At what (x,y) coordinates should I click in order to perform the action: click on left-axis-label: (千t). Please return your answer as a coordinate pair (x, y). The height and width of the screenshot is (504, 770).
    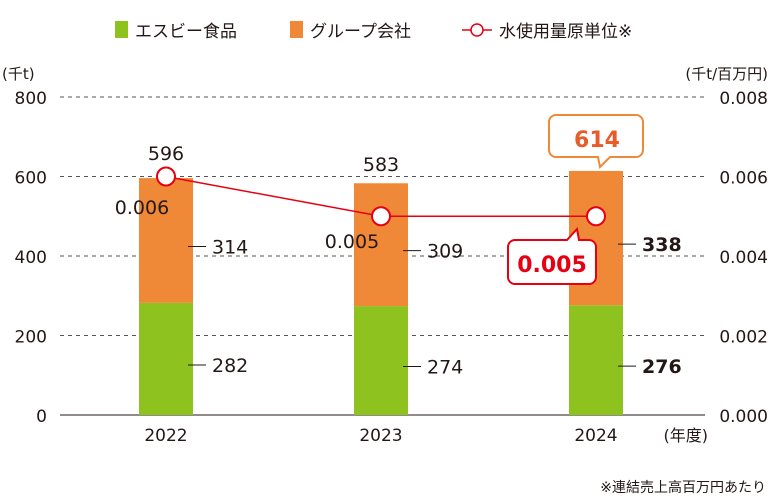
    Looking at the image, I should click on (18, 74).